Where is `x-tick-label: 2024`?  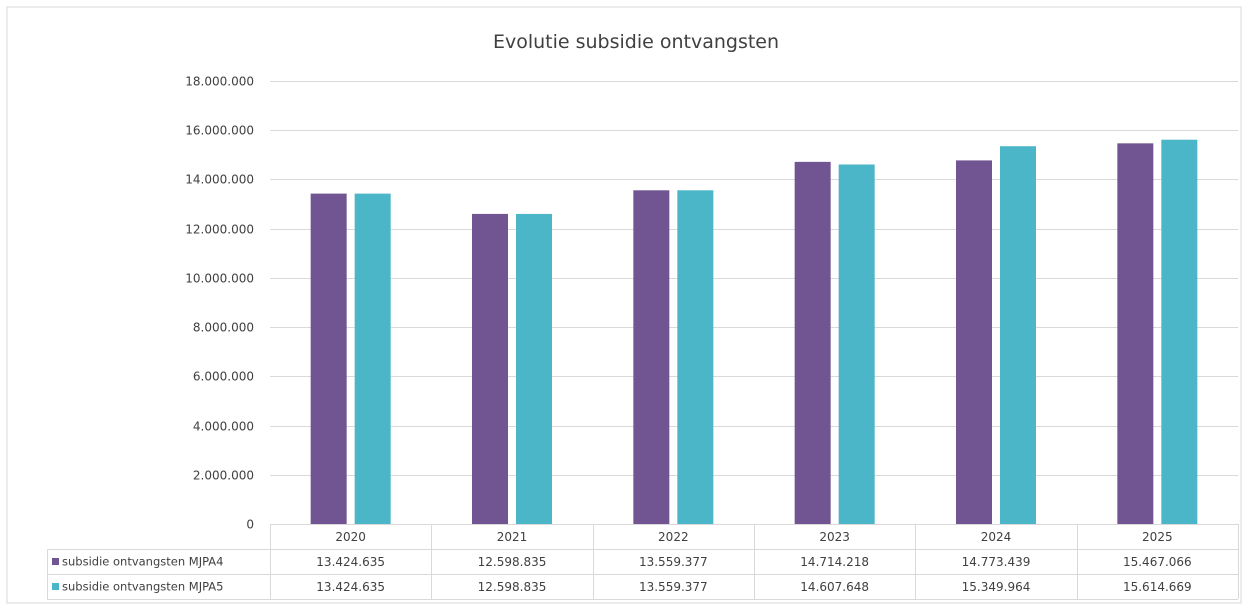
x-tick-label: 2024 is located at coordinates (996, 537).